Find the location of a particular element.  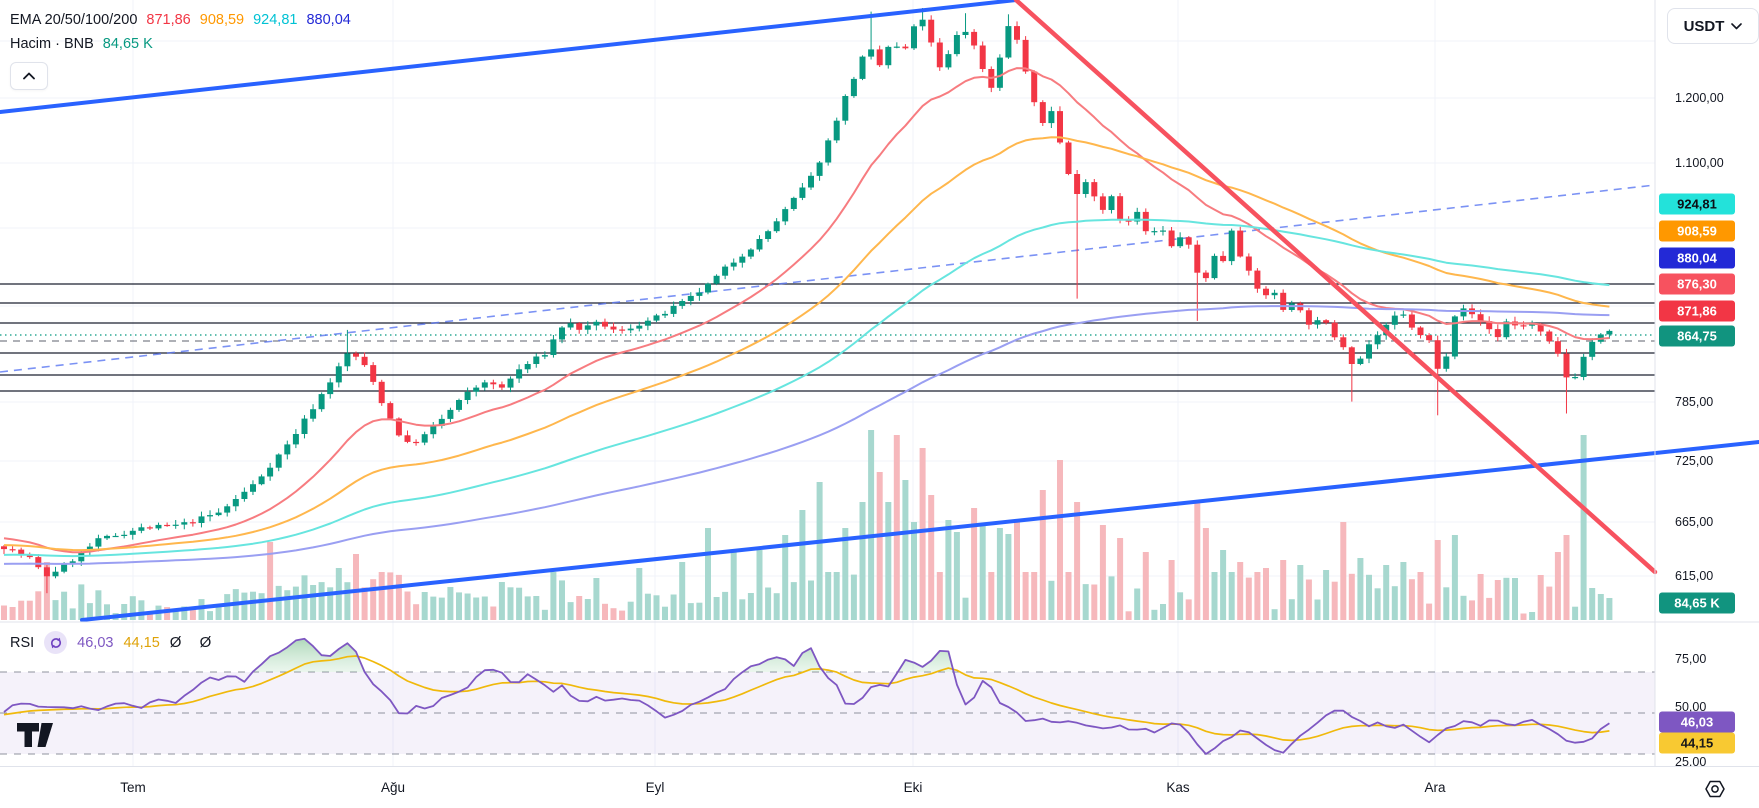

rsi-legend: RSI 46,03 44,15 Ø Ø is located at coordinates (114, 642).